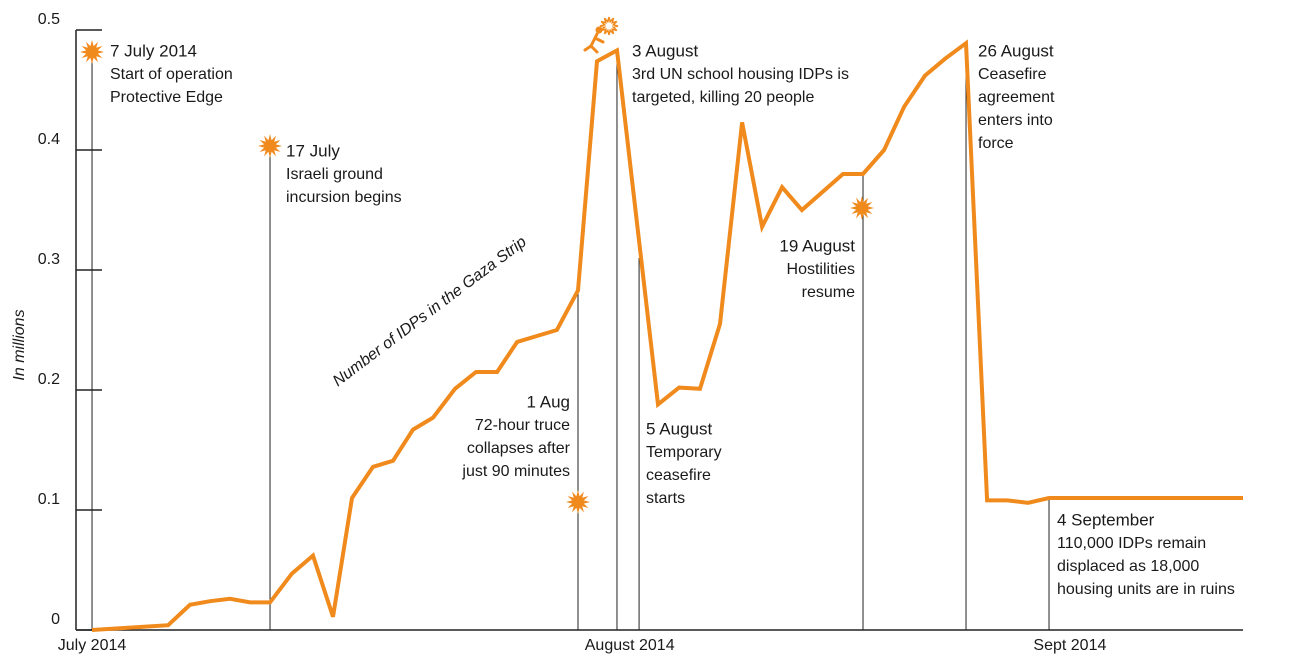 The image size is (1289, 663). I want to click on y-tick-label: 0.4, so click(49, 139).